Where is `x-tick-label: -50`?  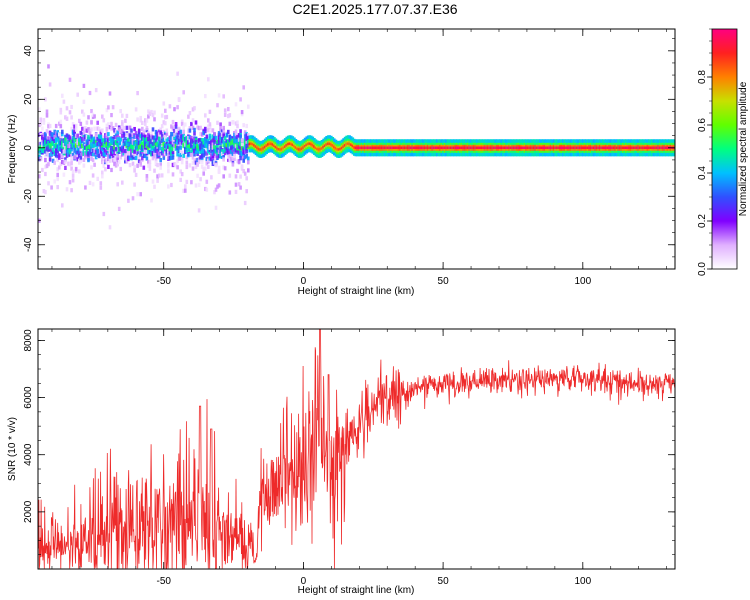
x-tick-label: -50 is located at coordinates (163, 281).